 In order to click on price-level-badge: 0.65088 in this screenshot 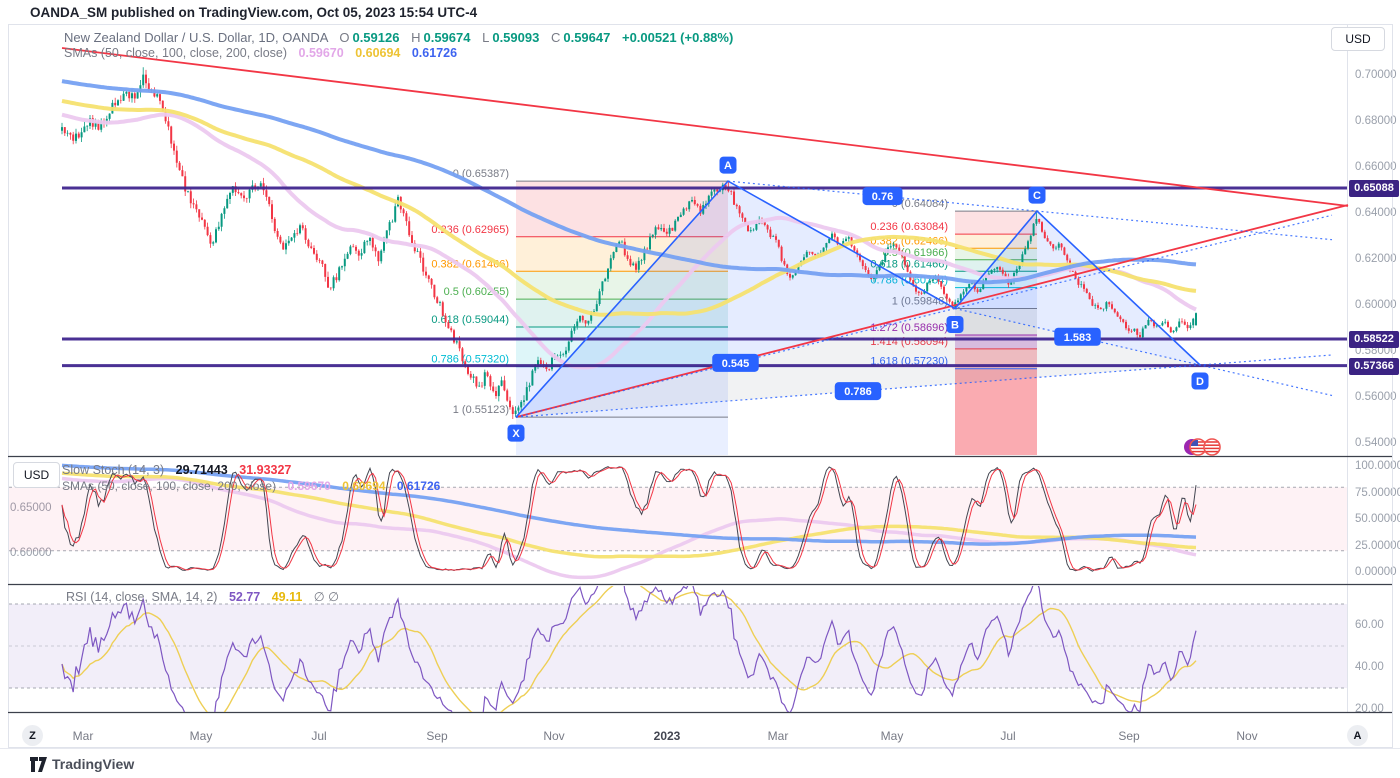, I will do `click(1374, 188)`.